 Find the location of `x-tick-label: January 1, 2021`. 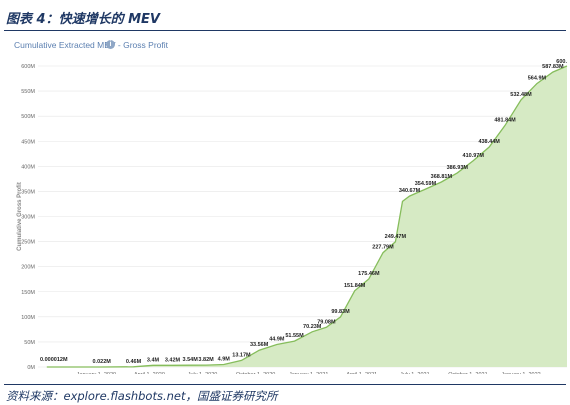

x-tick-label: January 1, 2021 is located at coordinates (308, 373).